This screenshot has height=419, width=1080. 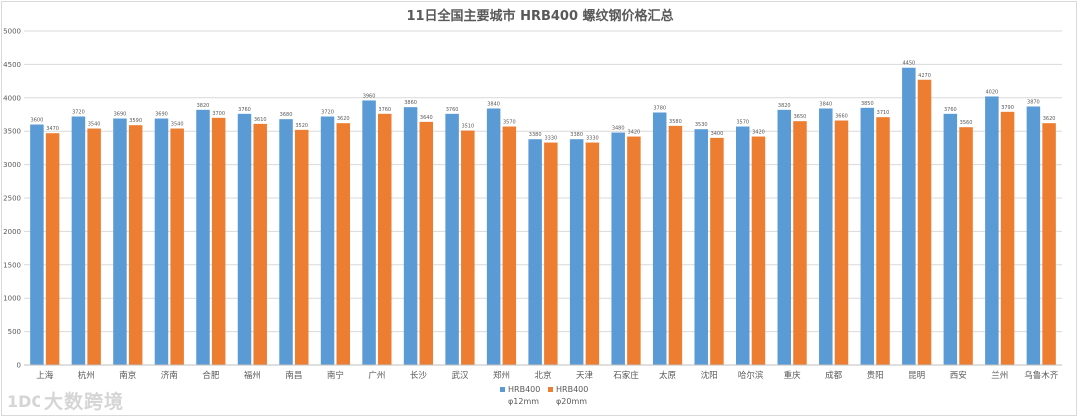 What do you see at coordinates (120, 115) in the screenshot?
I see `data-label: 3690` at bounding box center [120, 115].